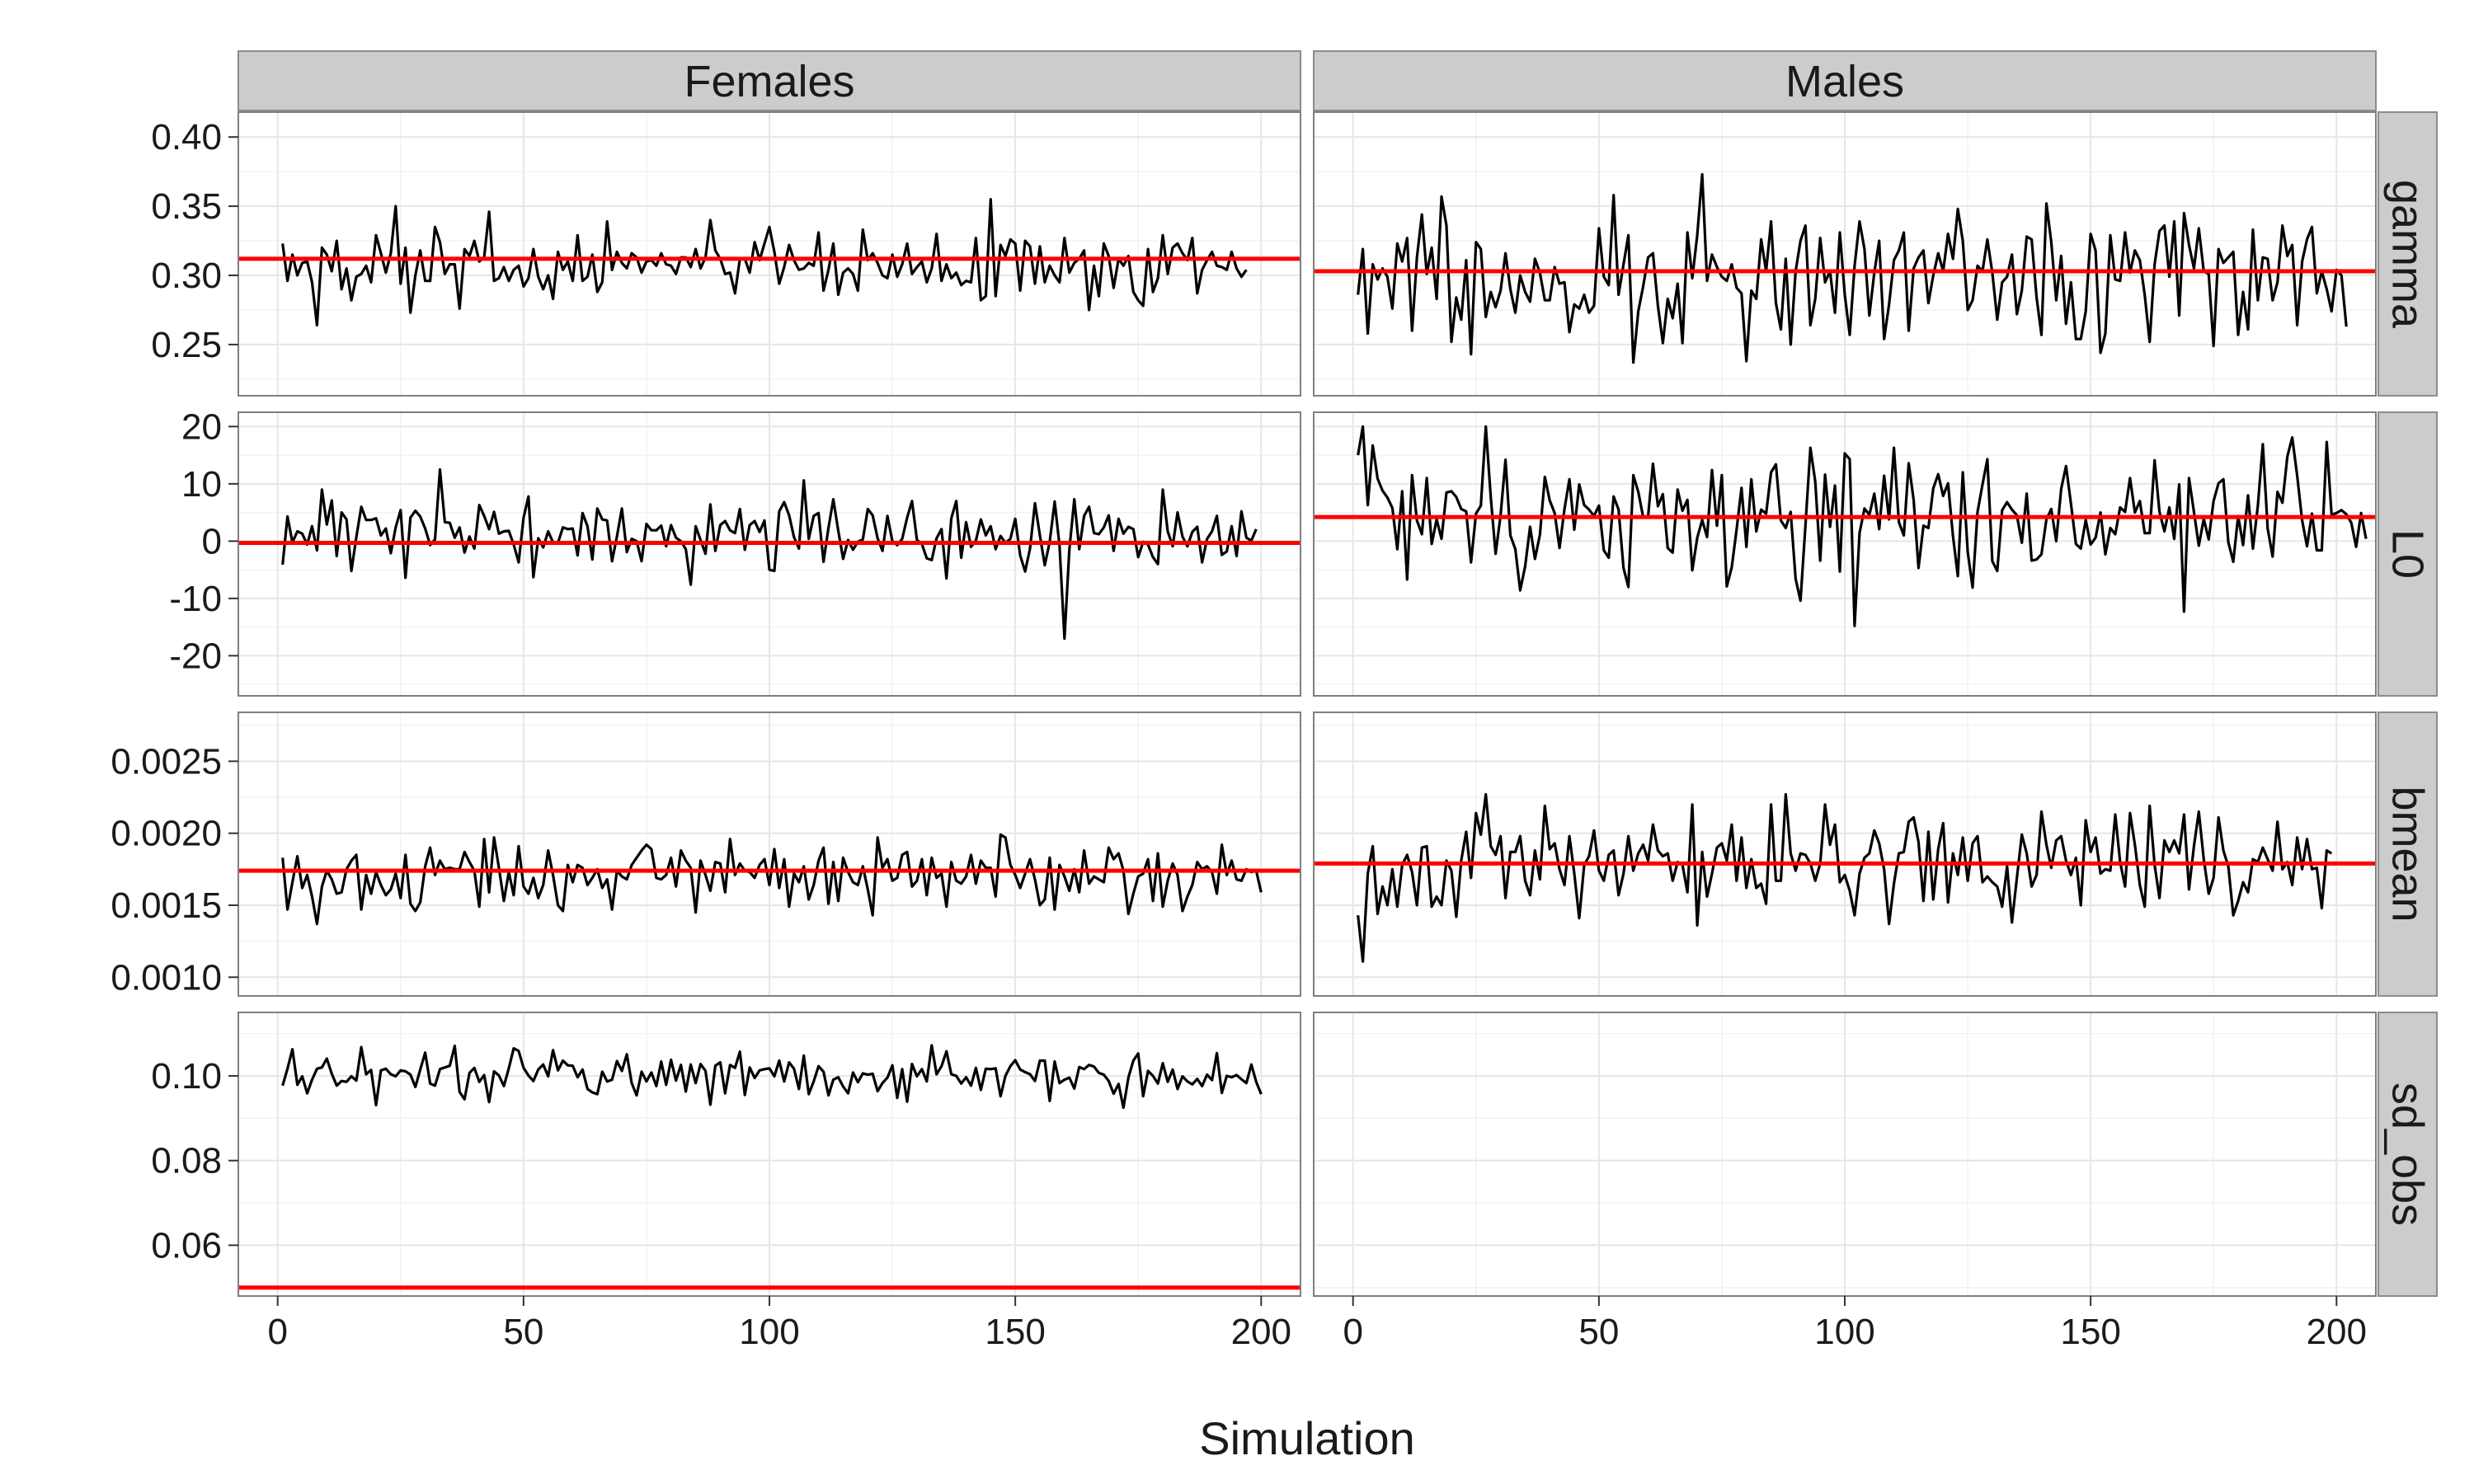  Describe the element at coordinates (166, 761) in the screenshot. I see `y-tick-label-bmean: 0.0025` at that location.